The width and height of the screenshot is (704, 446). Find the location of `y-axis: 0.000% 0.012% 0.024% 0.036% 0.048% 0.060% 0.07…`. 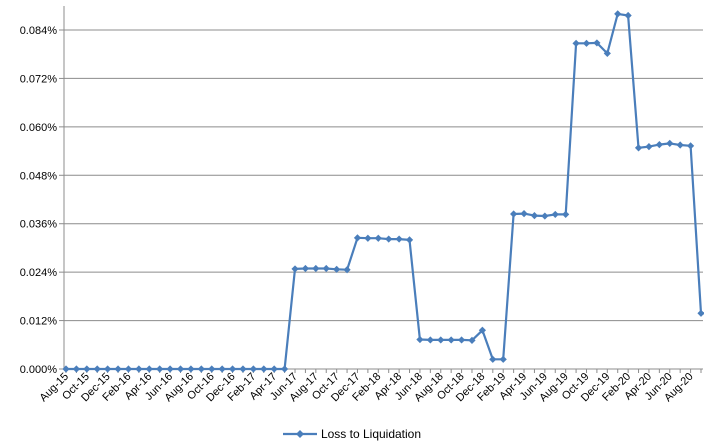

y-axis: 0.000% 0.012% 0.024% 0.036% 0.048% 0.060% 0.07… is located at coordinates (42, 191).